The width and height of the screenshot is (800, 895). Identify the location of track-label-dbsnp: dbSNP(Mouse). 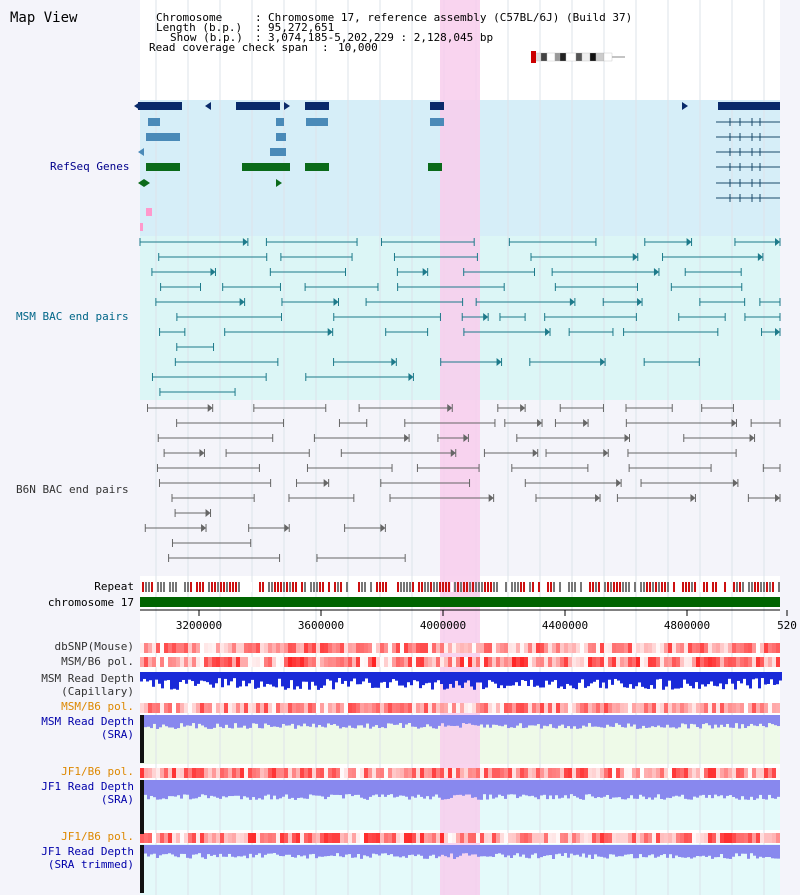
(94, 646).